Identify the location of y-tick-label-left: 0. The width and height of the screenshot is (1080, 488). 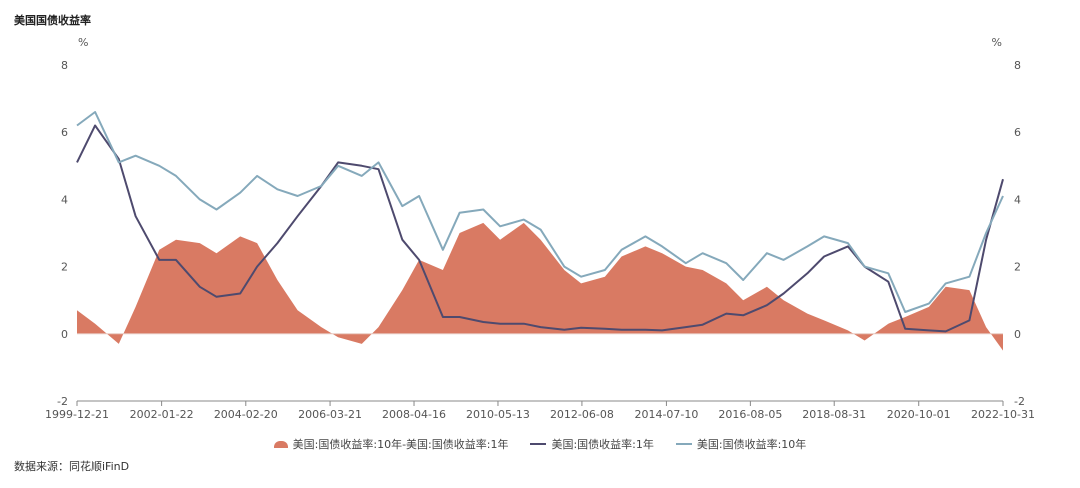
(64, 334).